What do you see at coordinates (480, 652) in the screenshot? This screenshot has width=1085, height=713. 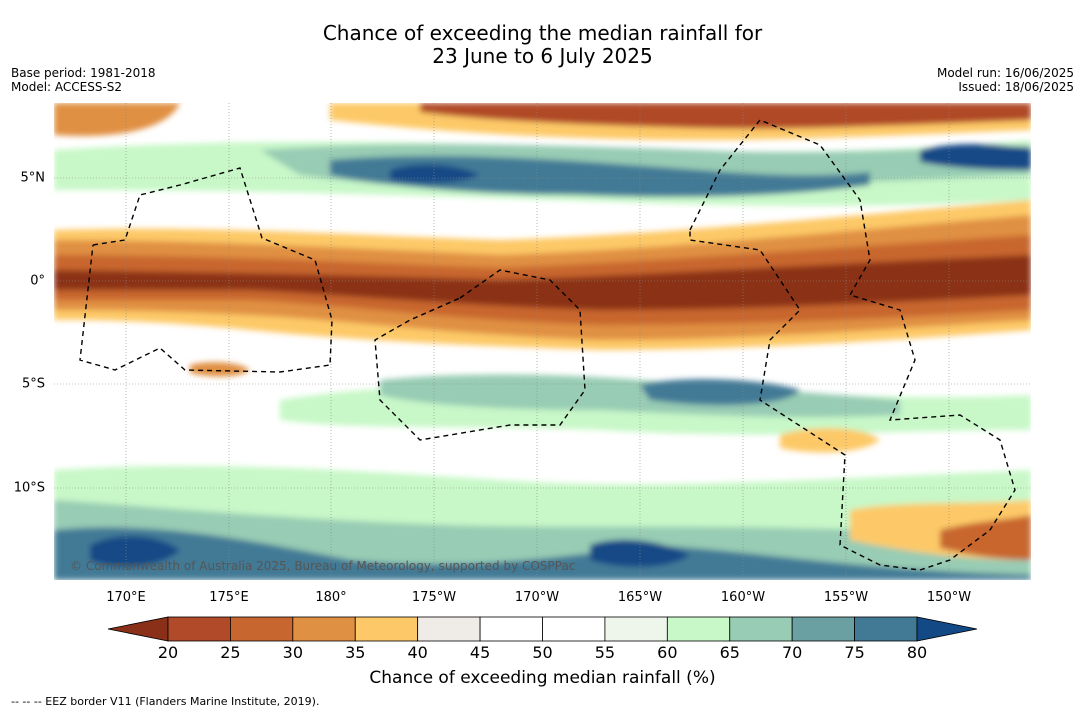 I see `colorbar-tick-label: 45` at bounding box center [480, 652].